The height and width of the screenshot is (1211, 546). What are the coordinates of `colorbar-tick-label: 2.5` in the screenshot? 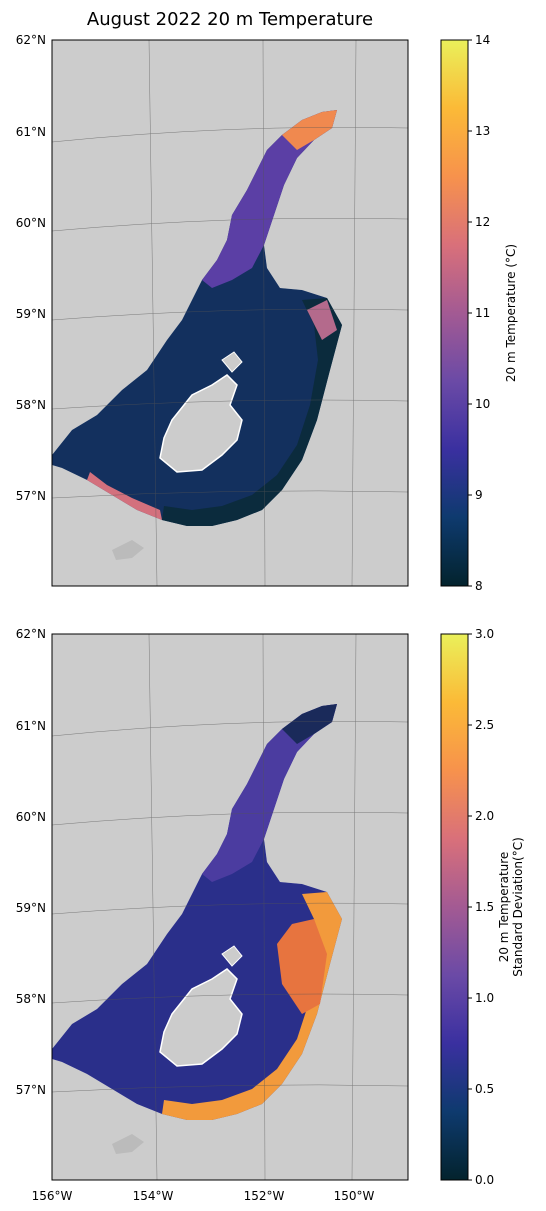 It's located at (484, 725).